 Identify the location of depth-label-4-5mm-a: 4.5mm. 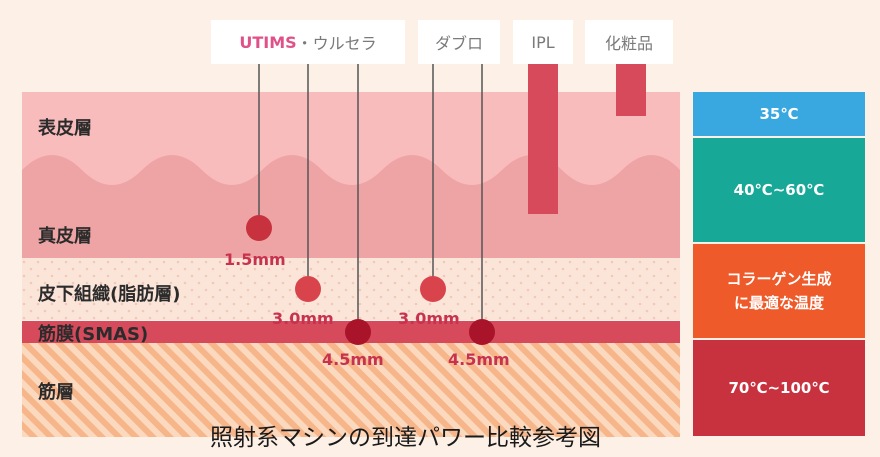
(353, 359).